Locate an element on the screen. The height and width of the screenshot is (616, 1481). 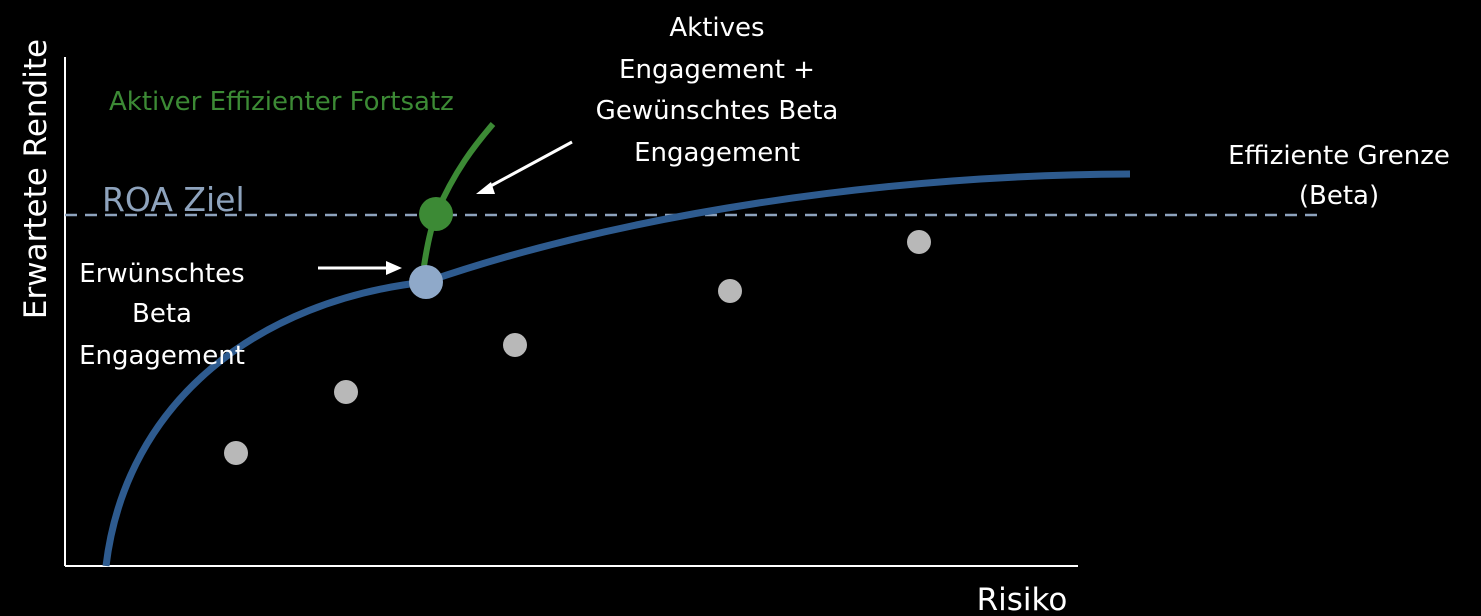
target-label: ROA Ziel is located at coordinates (173, 199).